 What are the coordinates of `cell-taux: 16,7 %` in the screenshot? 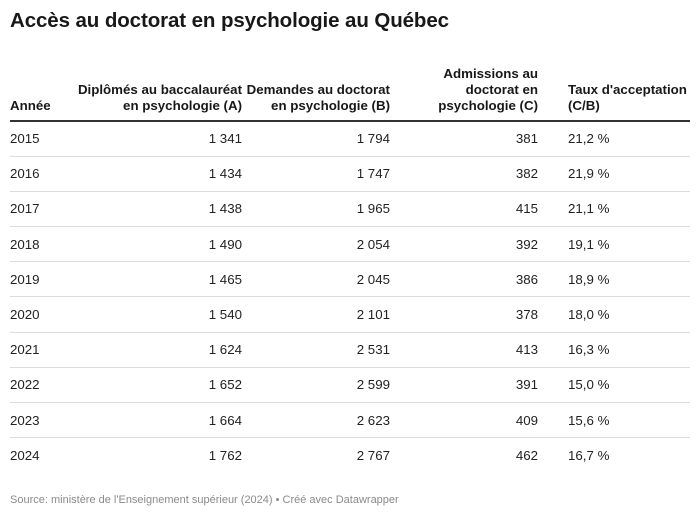 It's located at (589, 456).